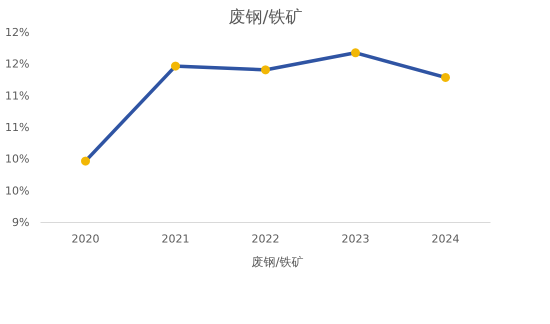 This screenshot has width=550, height=324. What do you see at coordinates (21, 222) in the screenshot?
I see `y-tick-label: 9%` at bounding box center [21, 222].